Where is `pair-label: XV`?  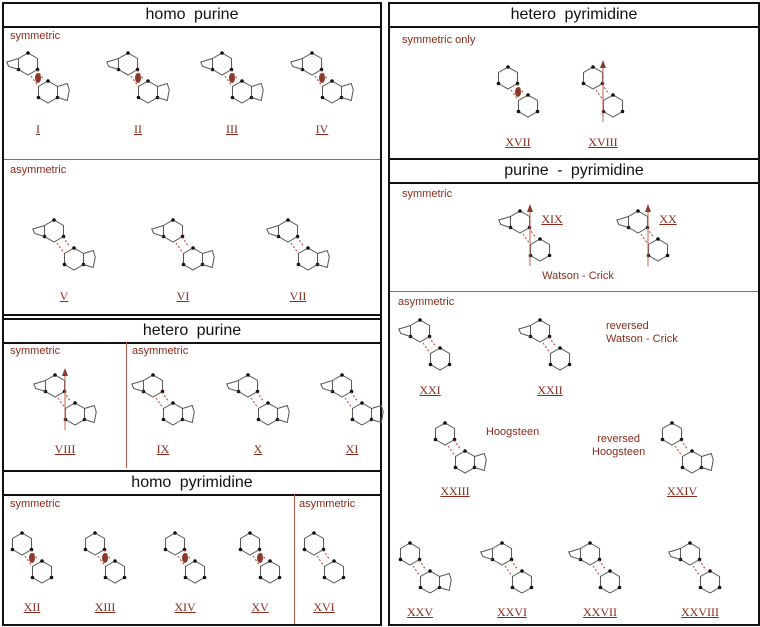 pair-label: XV is located at coordinates (260, 607).